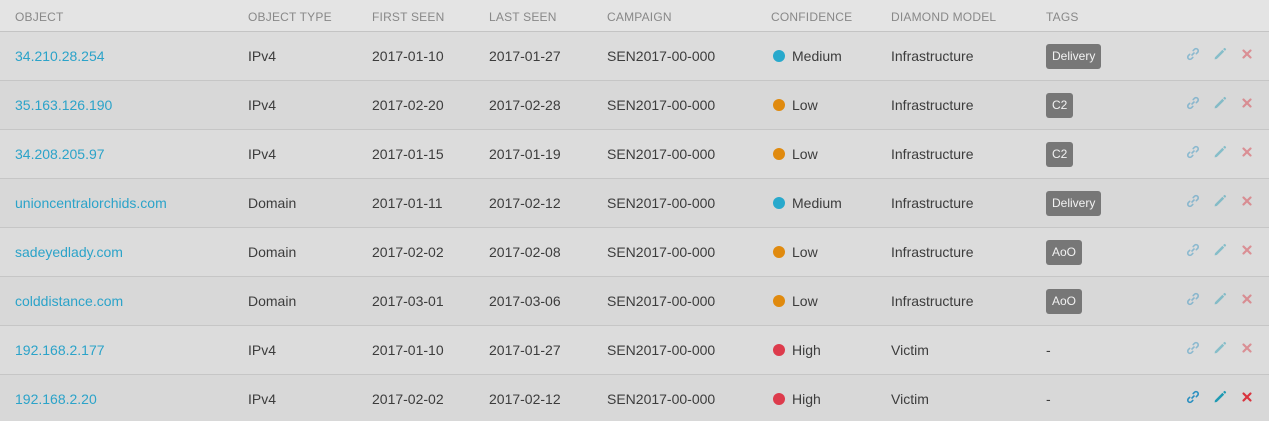  What do you see at coordinates (408, 301) in the screenshot?
I see `first-seen: 2017-03-01` at bounding box center [408, 301].